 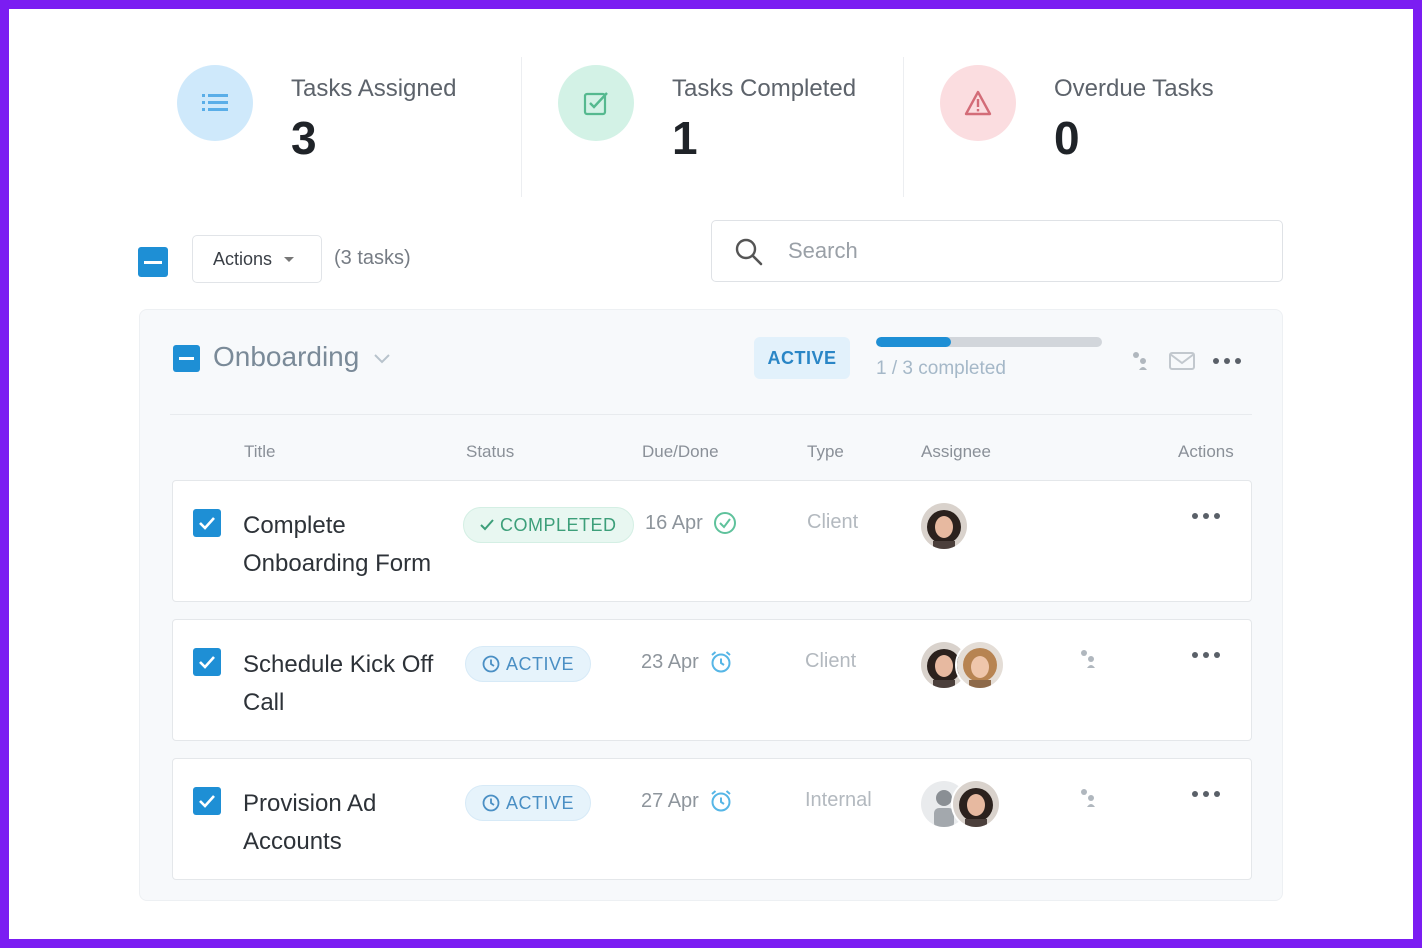 I want to click on progress-fill, so click(x=914, y=342).